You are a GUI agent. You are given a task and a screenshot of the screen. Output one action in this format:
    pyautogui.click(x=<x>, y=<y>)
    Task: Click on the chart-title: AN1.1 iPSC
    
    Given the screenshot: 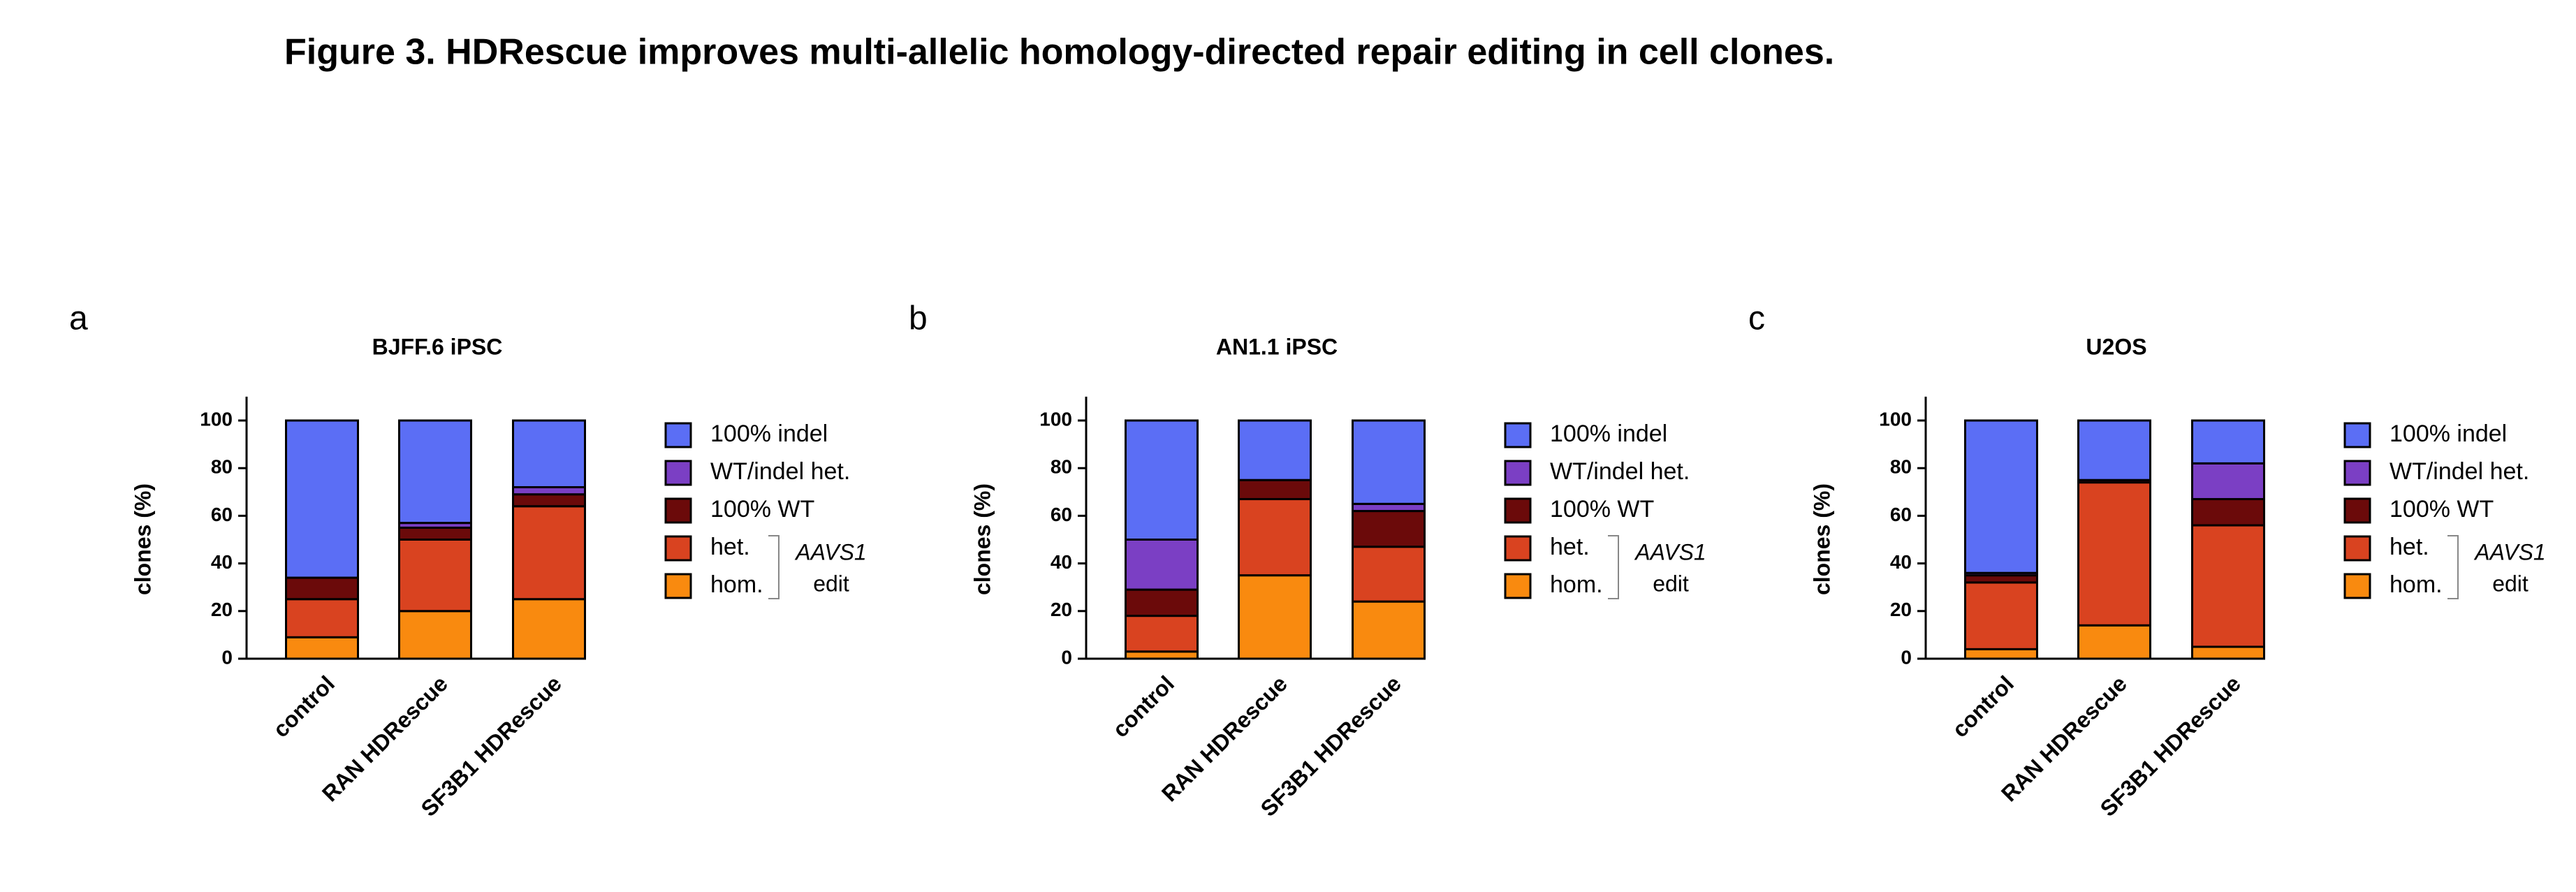 What is the action you would take?
    pyautogui.click(x=1277, y=346)
    